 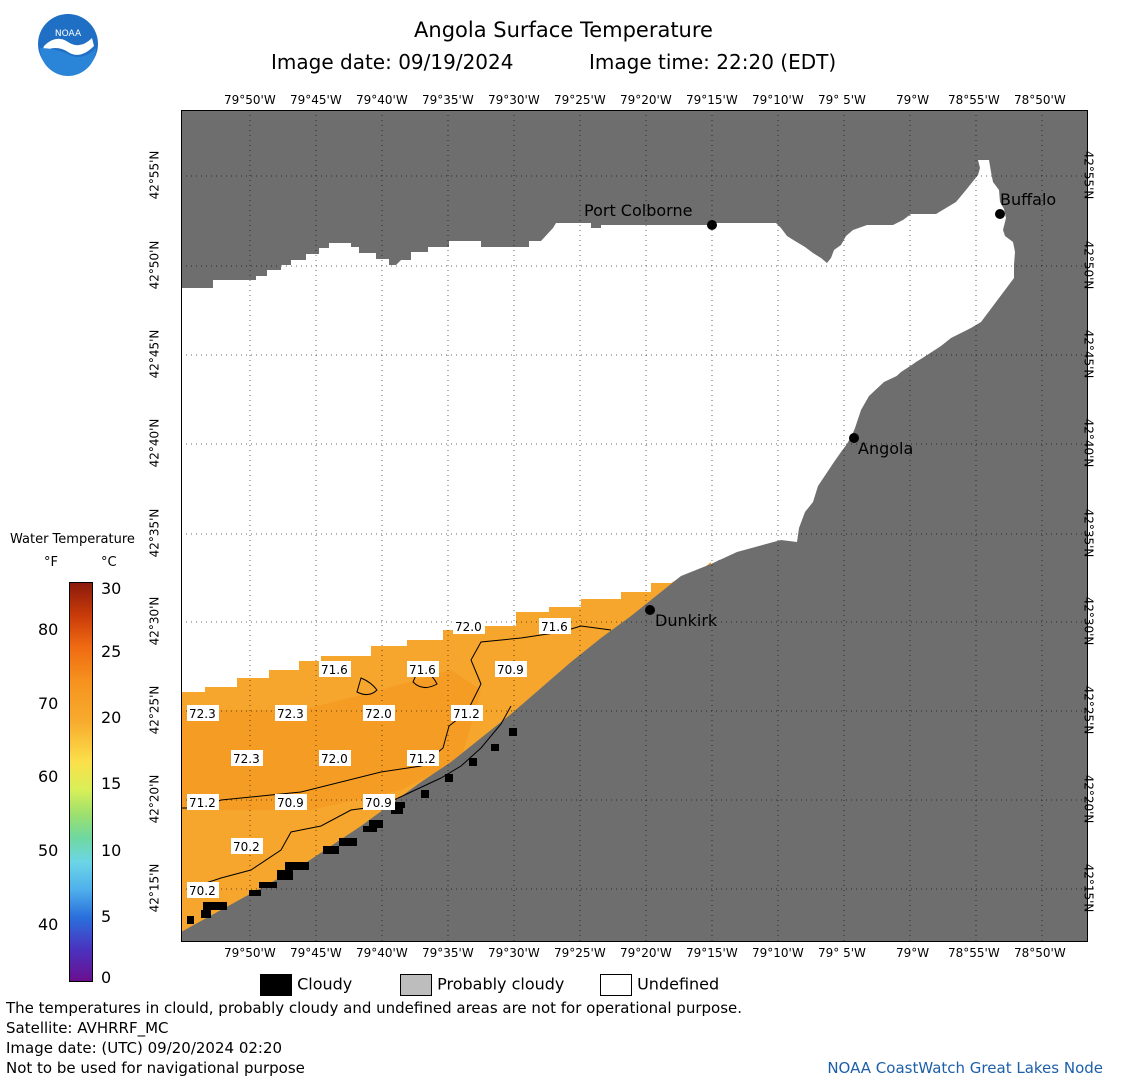 What do you see at coordinates (638, 210) in the screenshot?
I see `city-label-port-colborne: Port Colborne` at bounding box center [638, 210].